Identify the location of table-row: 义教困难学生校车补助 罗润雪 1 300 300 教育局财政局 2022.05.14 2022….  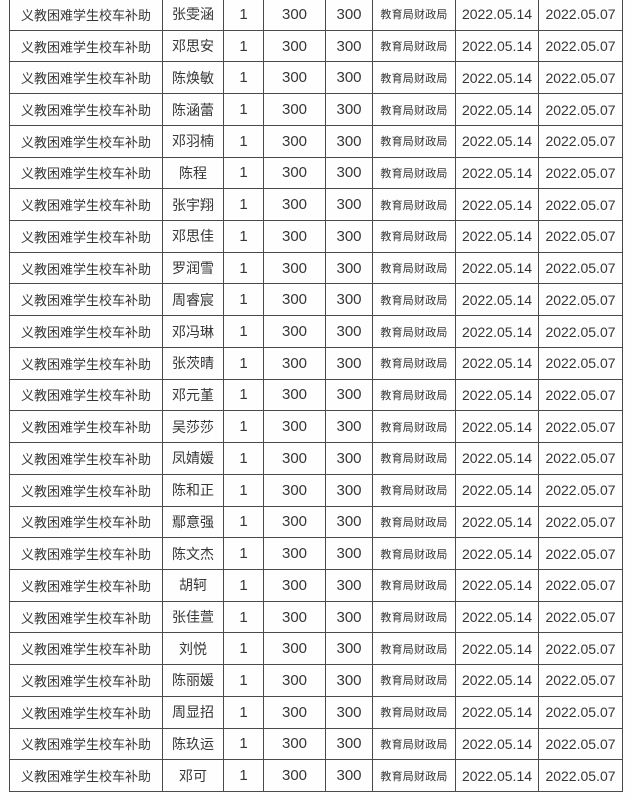
(316, 268).